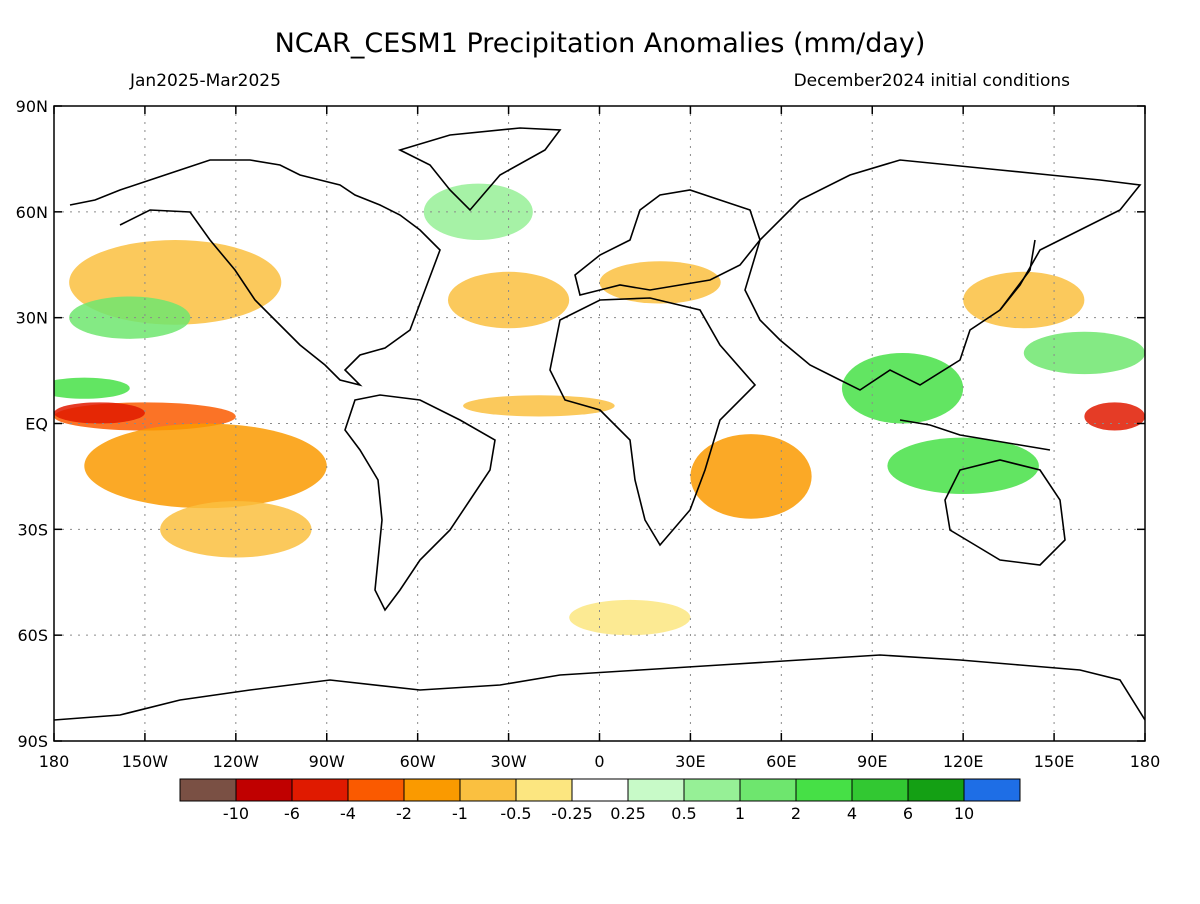 The height and width of the screenshot is (904, 1200). I want to click on colorbar-label: 4, so click(852, 813).